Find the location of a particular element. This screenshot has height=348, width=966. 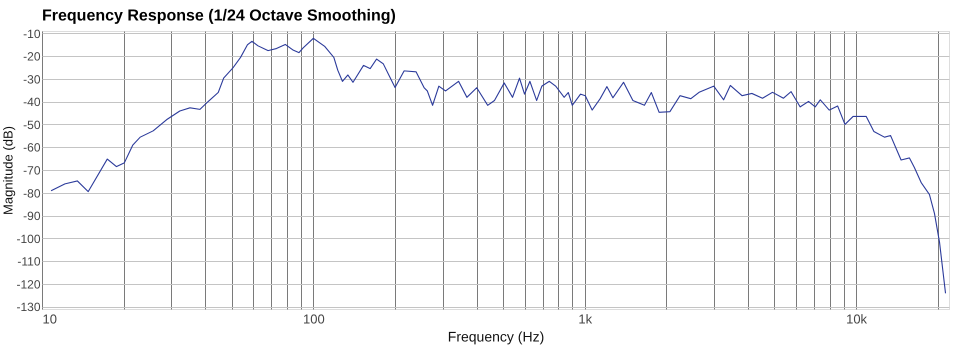

y-tick-label: -120 is located at coordinates (28, 284).